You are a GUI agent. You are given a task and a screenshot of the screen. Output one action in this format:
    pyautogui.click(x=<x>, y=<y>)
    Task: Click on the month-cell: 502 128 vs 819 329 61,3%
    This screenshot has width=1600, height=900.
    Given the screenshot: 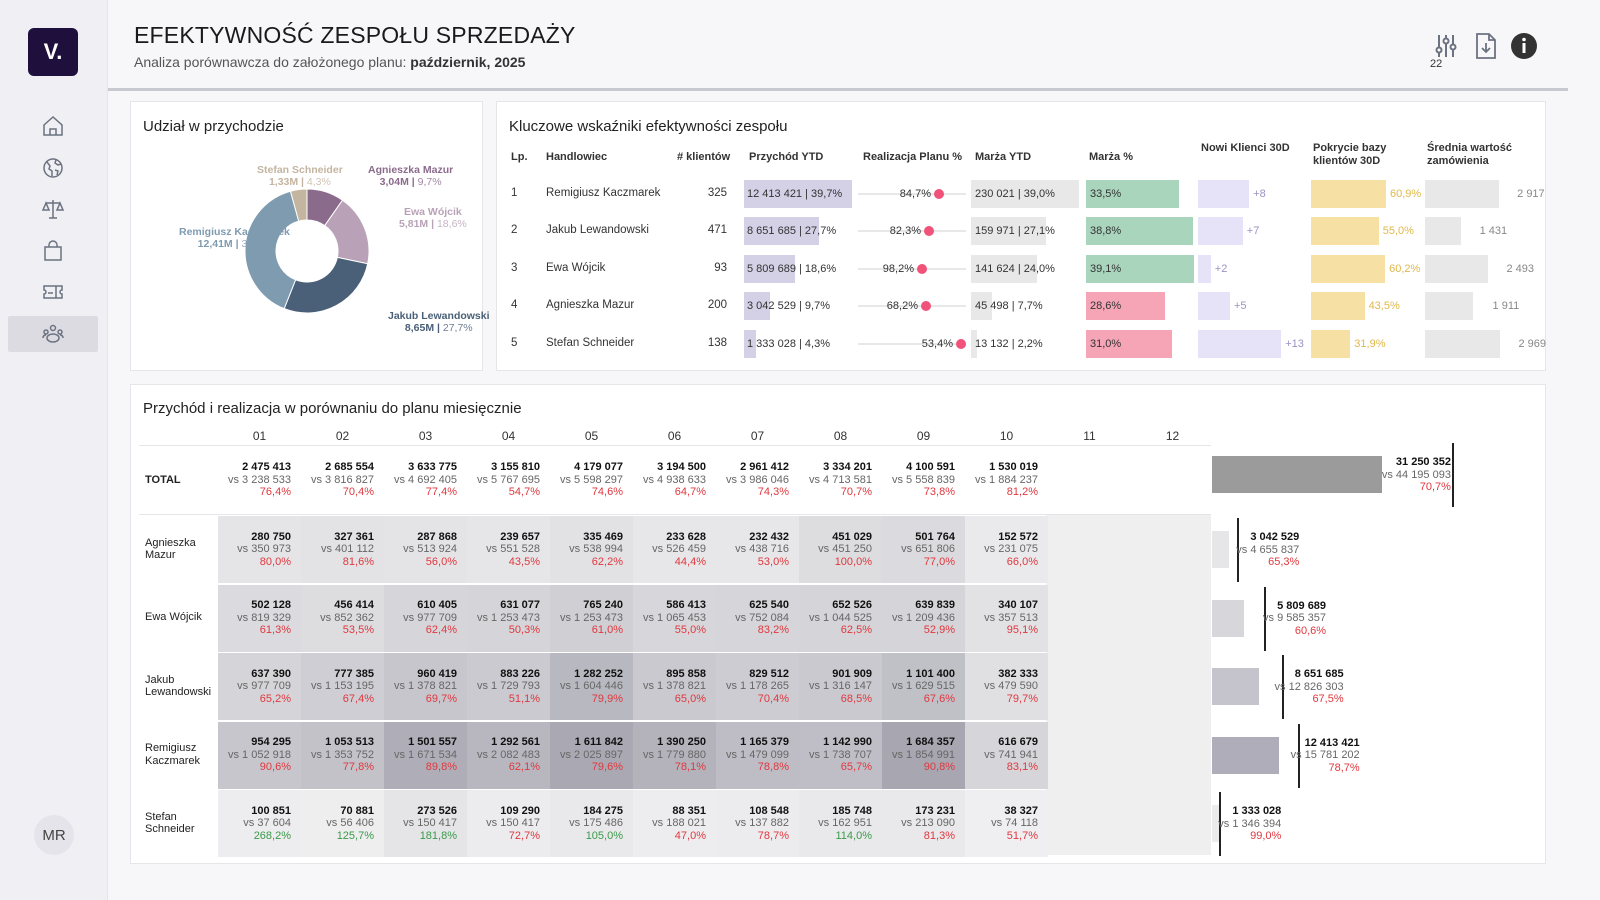 What is the action you would take?
    pyautogui.click(x=259, y=618)
    